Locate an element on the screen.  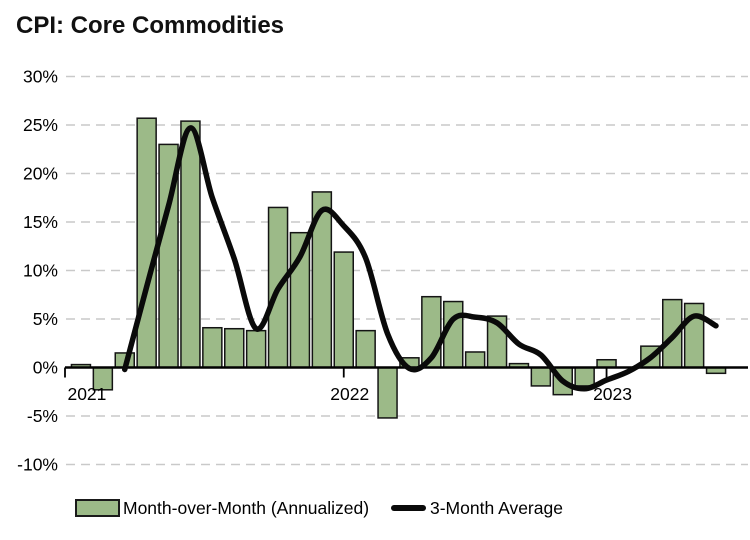
x-axis-label: 2021 is located at coordinates (86, 394).